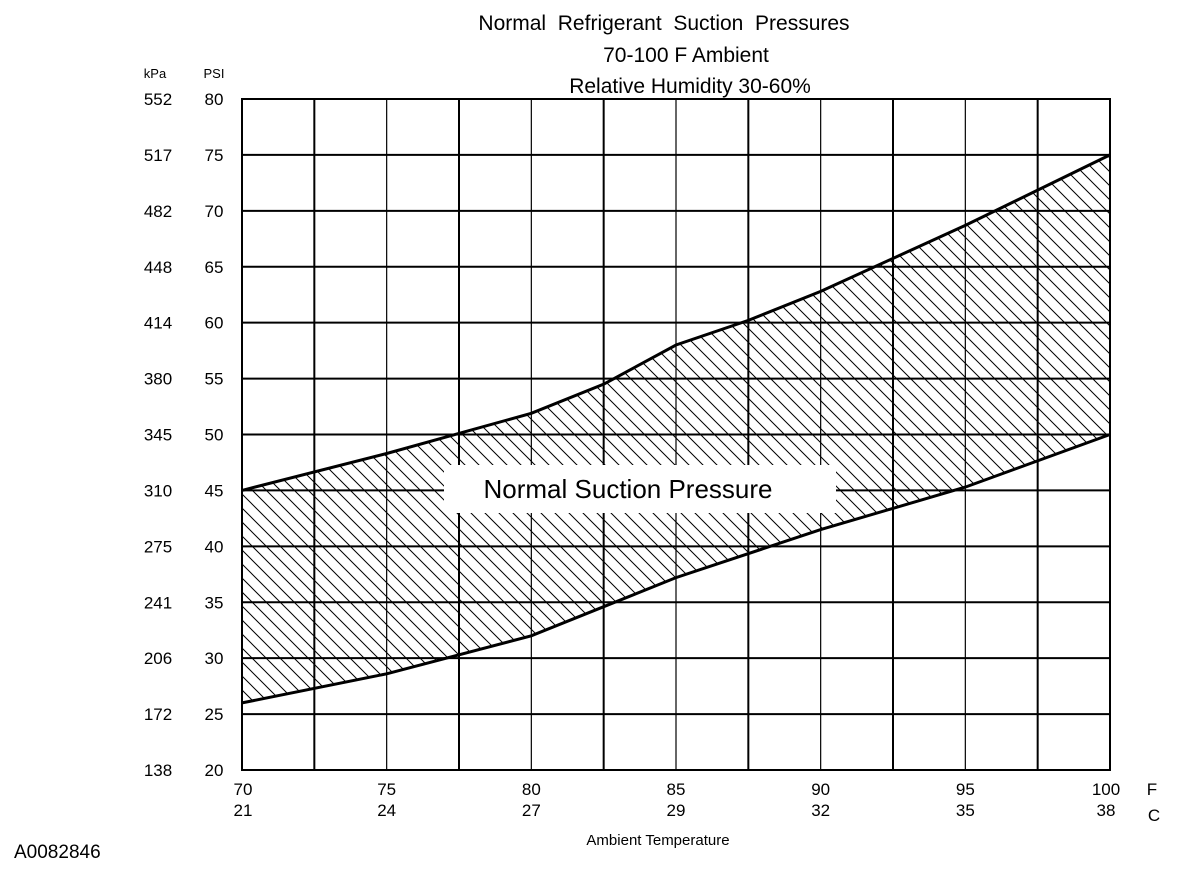 Image resolution: width=1200 pixels, height=878 pixels. Describe the element at coordinates (214, 323) in the screenshot. I see `y-tick-psi: 60` at that location.